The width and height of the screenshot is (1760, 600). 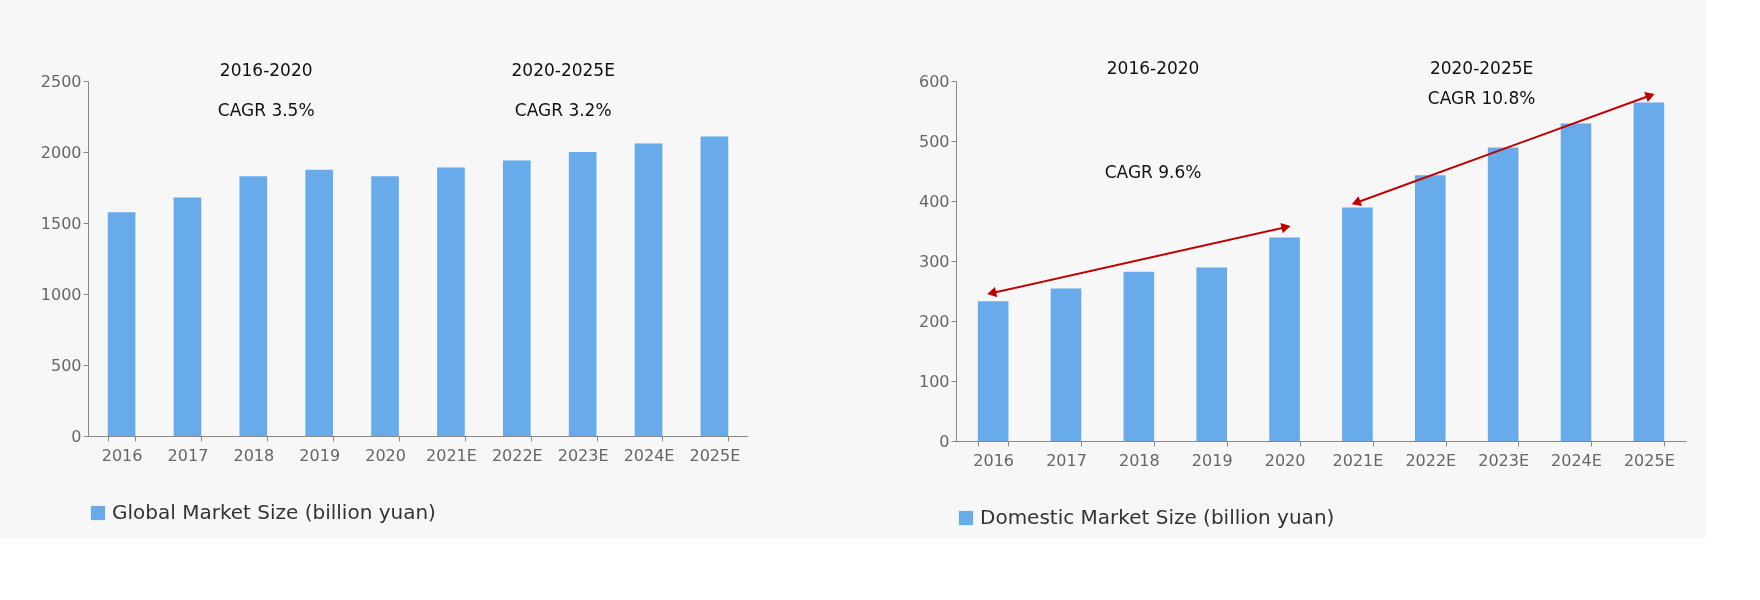 What do you see at coordinates (61, 81) in the screenshot?
I see `y-tick-label: 2500` at bounding box center [61, 81].